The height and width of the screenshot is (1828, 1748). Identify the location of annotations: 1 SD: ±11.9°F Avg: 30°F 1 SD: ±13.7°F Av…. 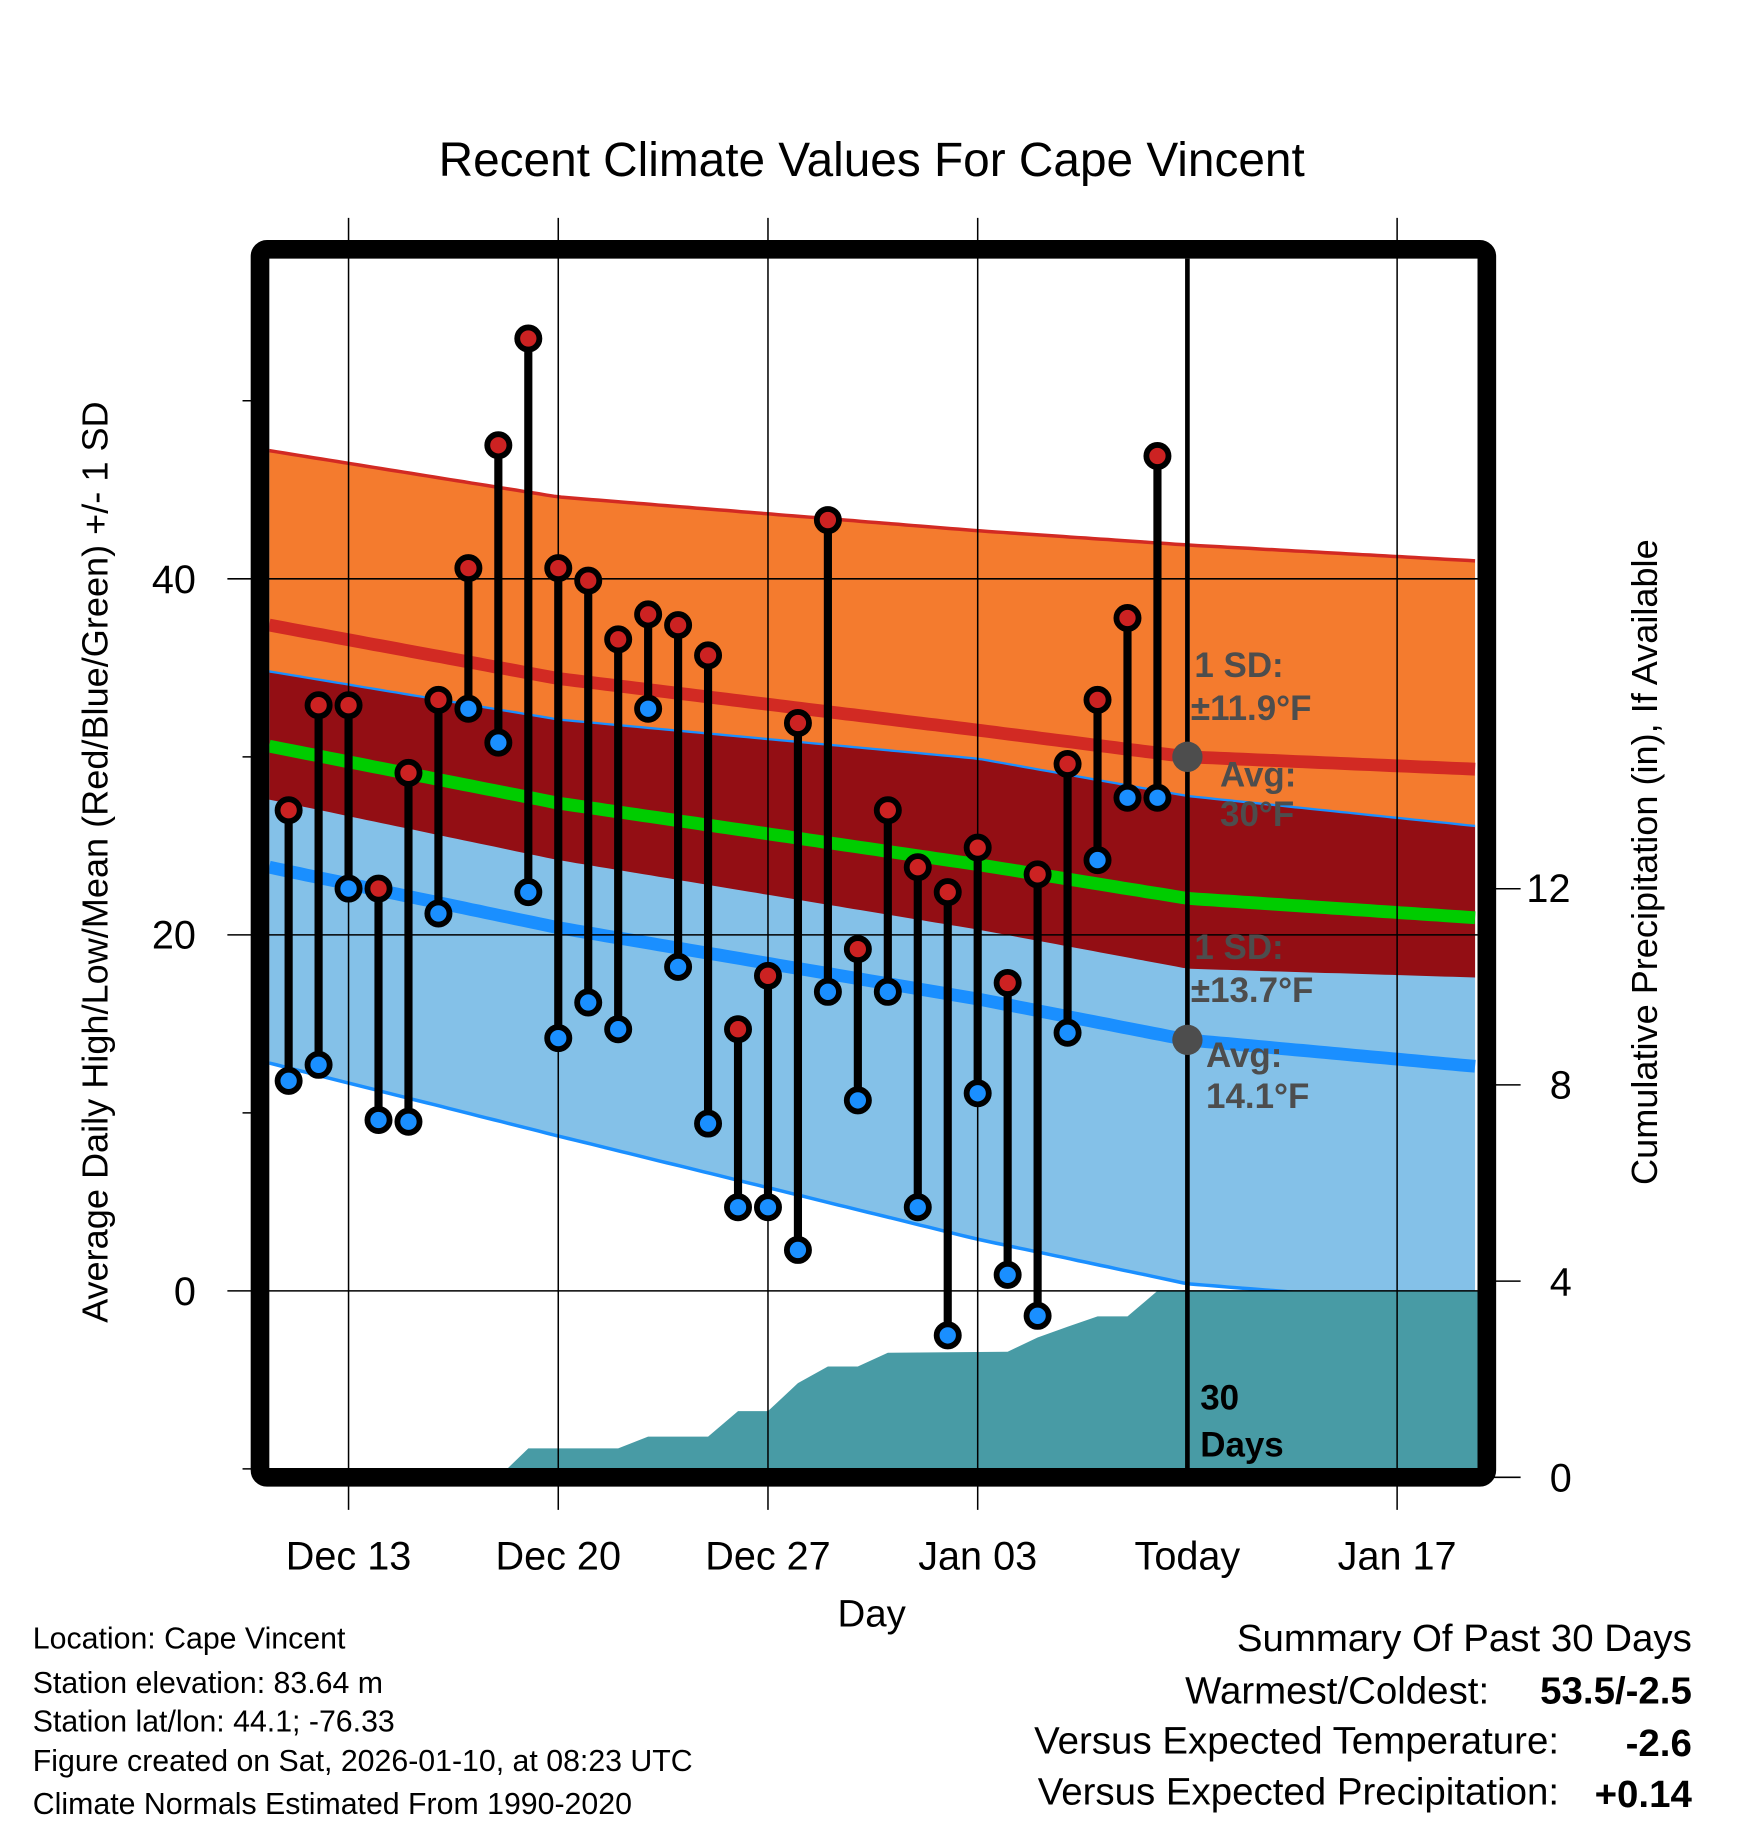
(1242, 1055).